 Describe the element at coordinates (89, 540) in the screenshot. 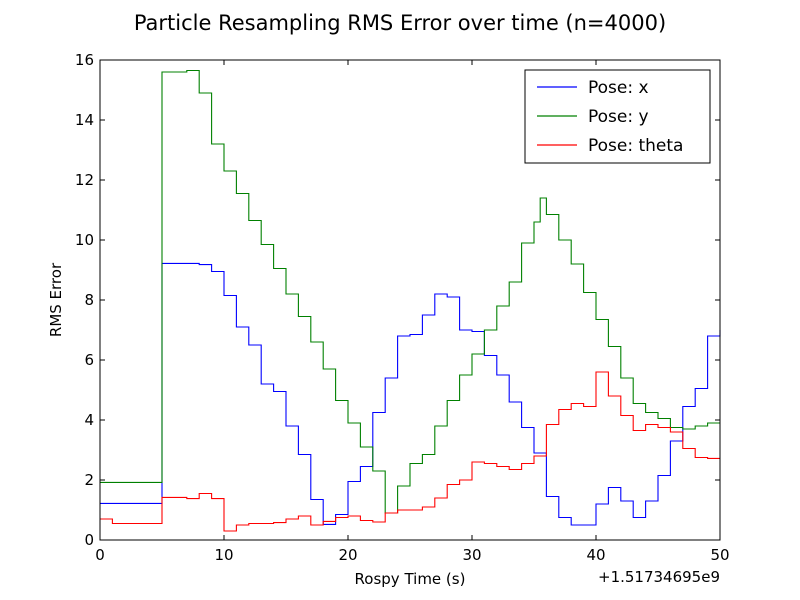

I see `y-tick-label: 0` at that location.